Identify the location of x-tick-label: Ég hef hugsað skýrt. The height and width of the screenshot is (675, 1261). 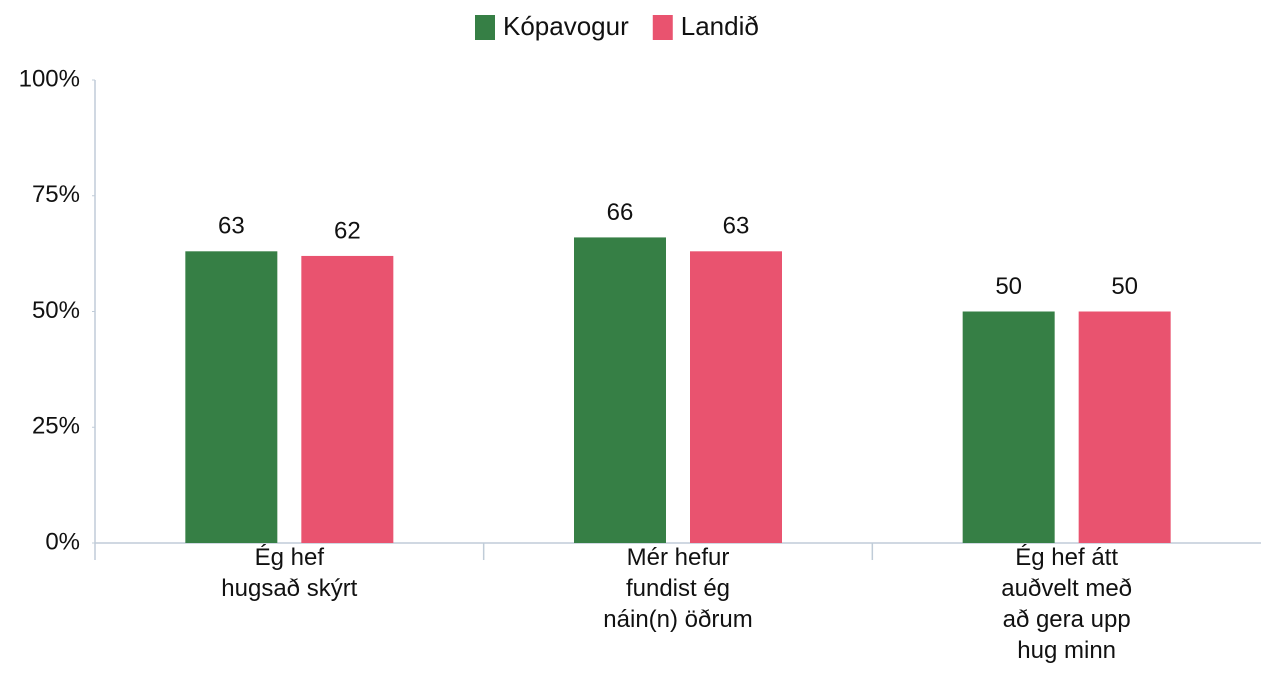
(289, 573).